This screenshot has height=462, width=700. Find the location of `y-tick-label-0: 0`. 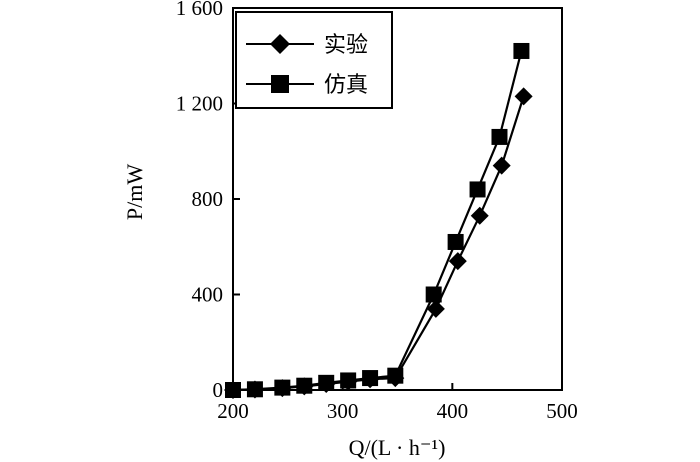

y-tick-label-0: 0 is located at coordinates (218, 390).